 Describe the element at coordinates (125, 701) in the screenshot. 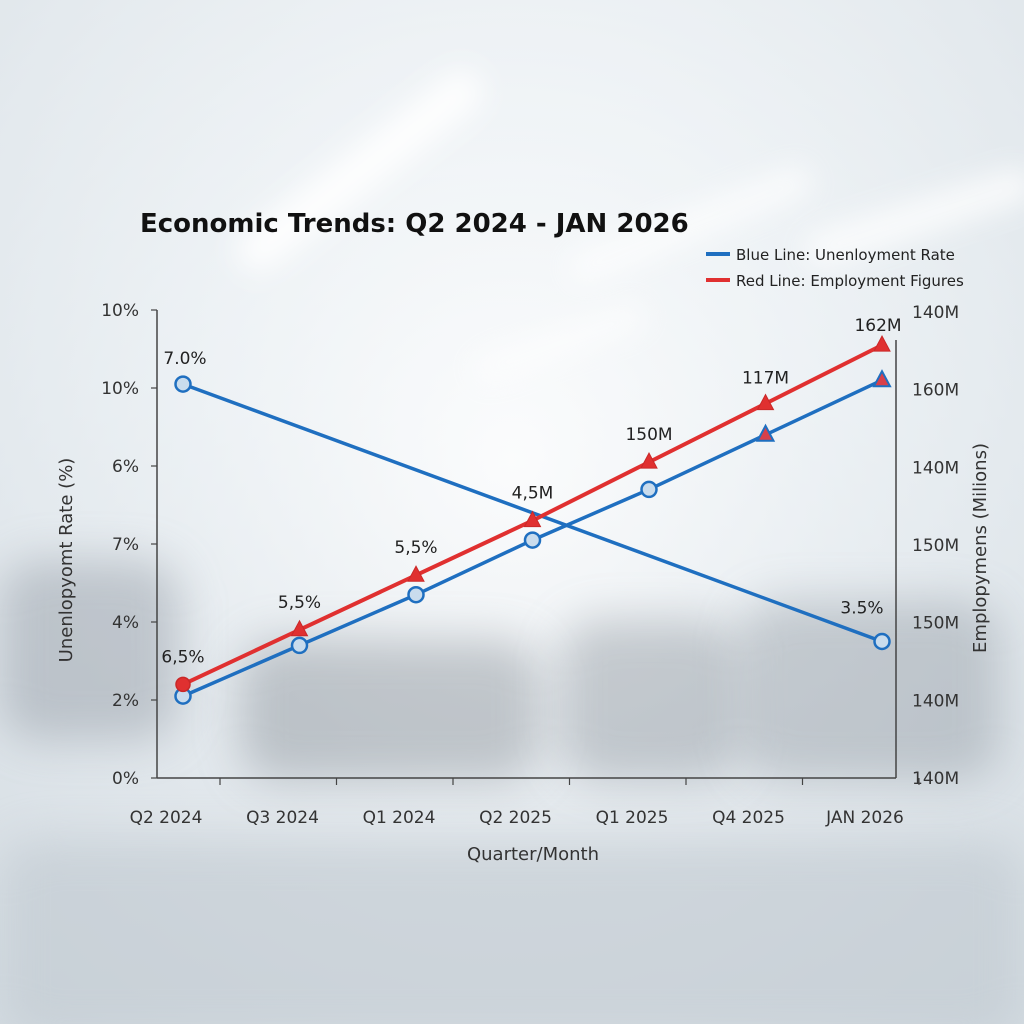

I see `y-tick-label: 2%` at that location.